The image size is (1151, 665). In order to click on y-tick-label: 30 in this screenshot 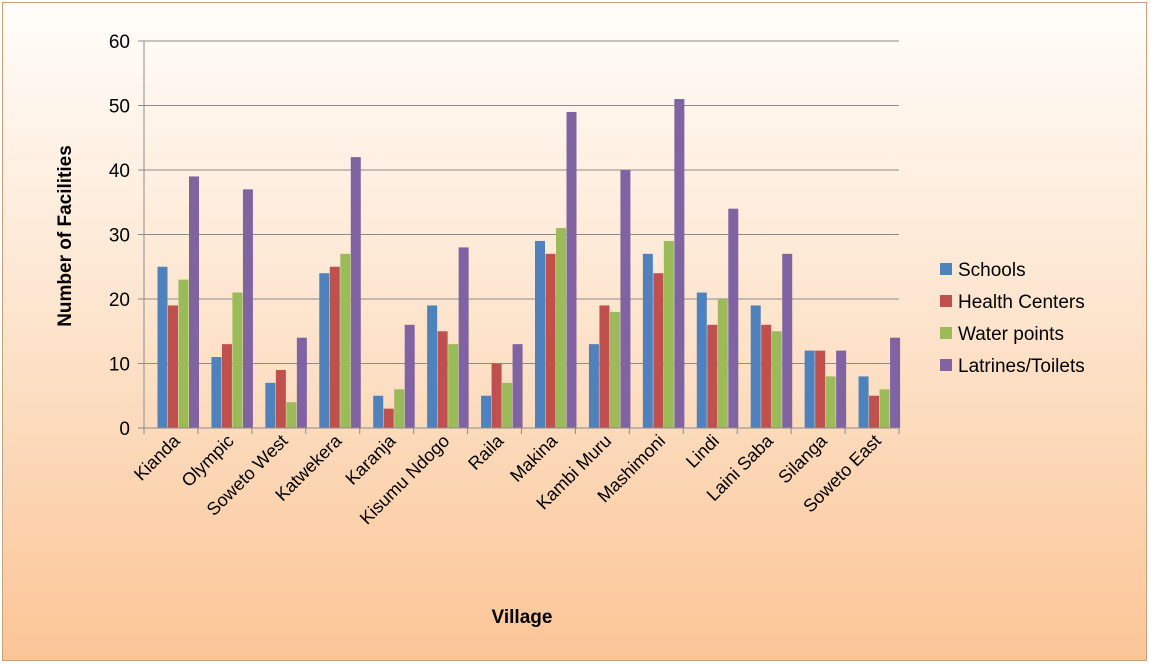, I will do `click(119, 236)`.